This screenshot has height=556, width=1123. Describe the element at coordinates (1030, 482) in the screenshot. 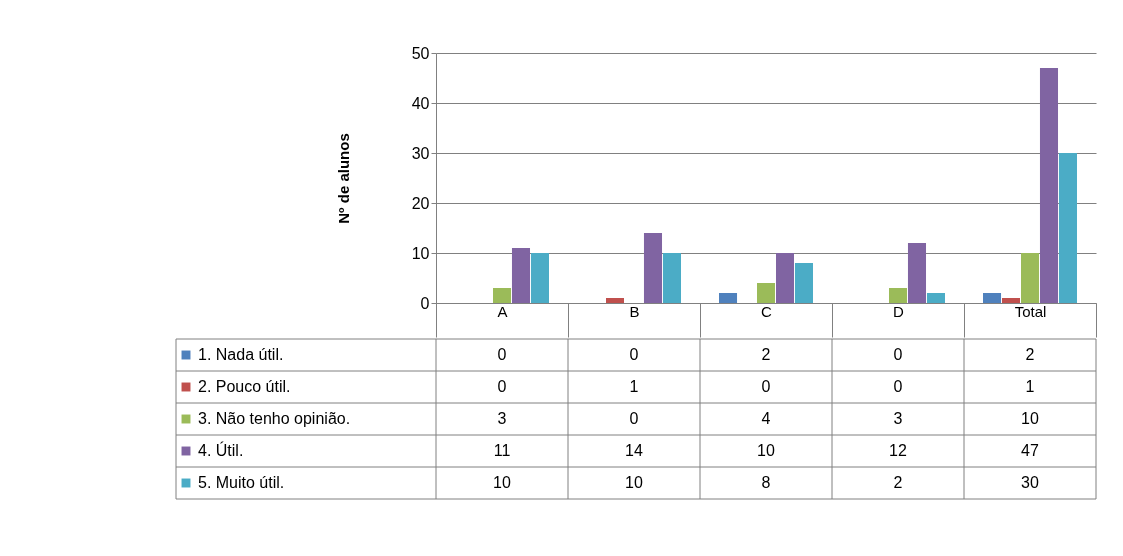

I see `data-label: 30` at that location.